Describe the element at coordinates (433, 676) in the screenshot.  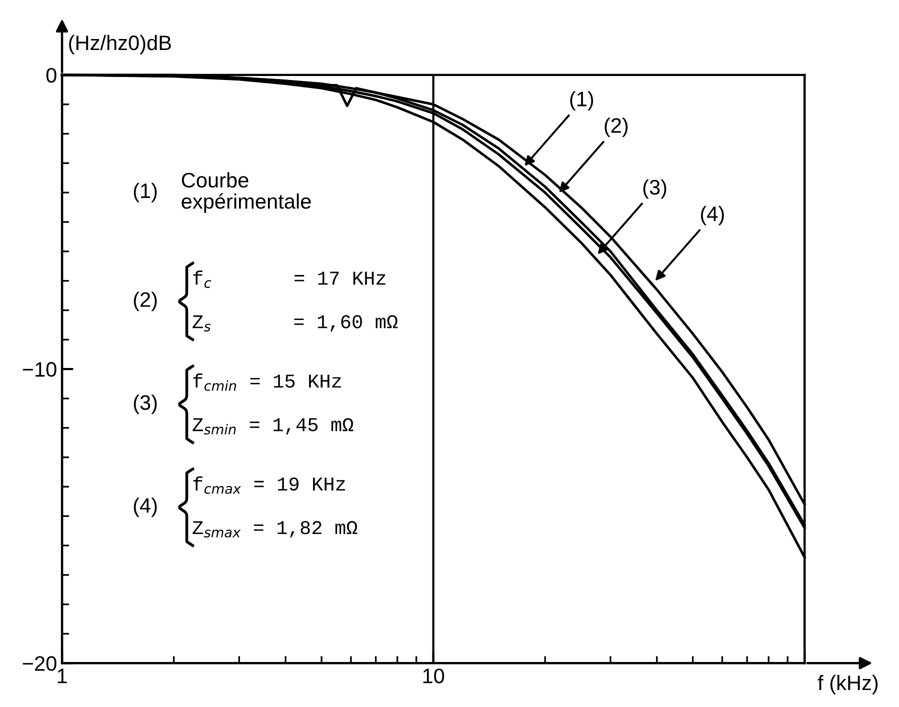
I see `x-tick-label: 10` at that location.